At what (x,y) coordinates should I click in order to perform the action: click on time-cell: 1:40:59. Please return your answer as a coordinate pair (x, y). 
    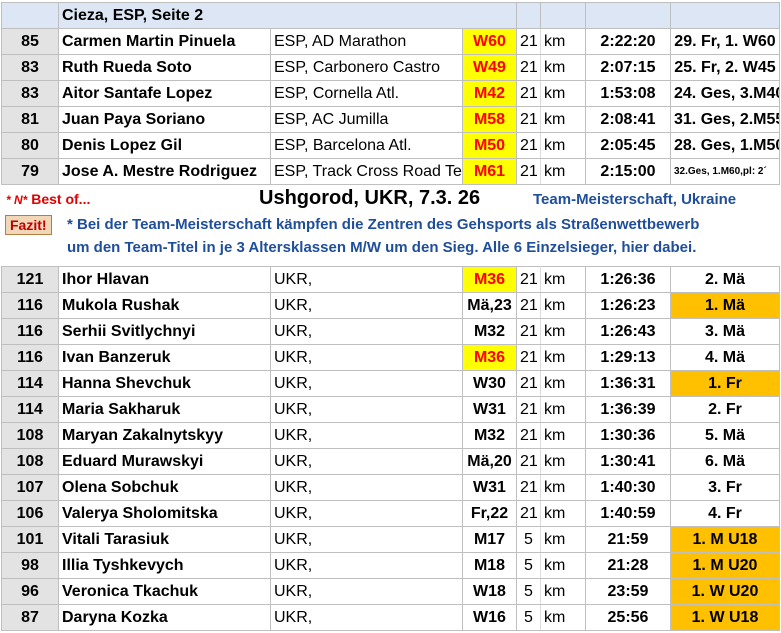
    Looking at the image, I should click on (628, 513).